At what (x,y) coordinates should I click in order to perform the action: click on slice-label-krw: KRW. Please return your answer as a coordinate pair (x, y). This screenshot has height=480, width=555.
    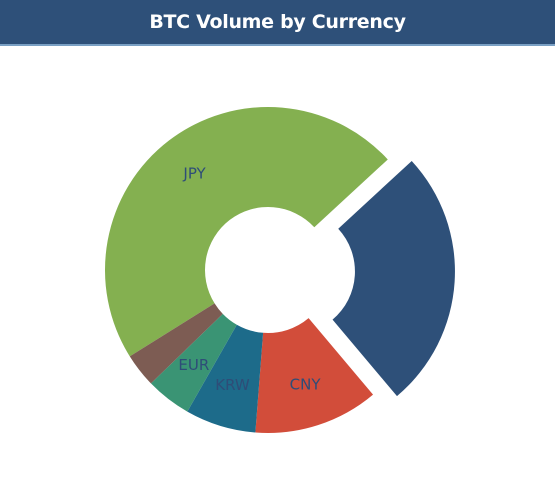
    Looking at the image, I should click on (232, 385).